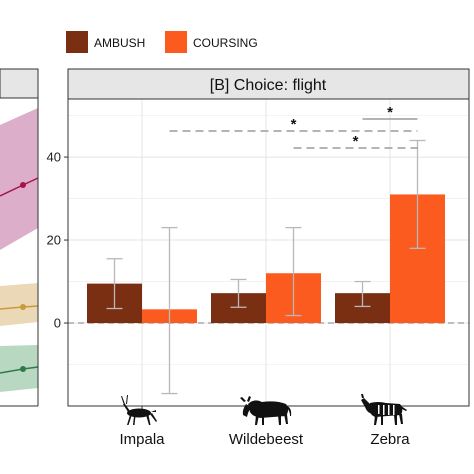 This screenshot has height=474, width=474. Describe the element at coordinates (119, 43) in the screenshot. I see `legend-label-ambush: AMBUSH` at that location.